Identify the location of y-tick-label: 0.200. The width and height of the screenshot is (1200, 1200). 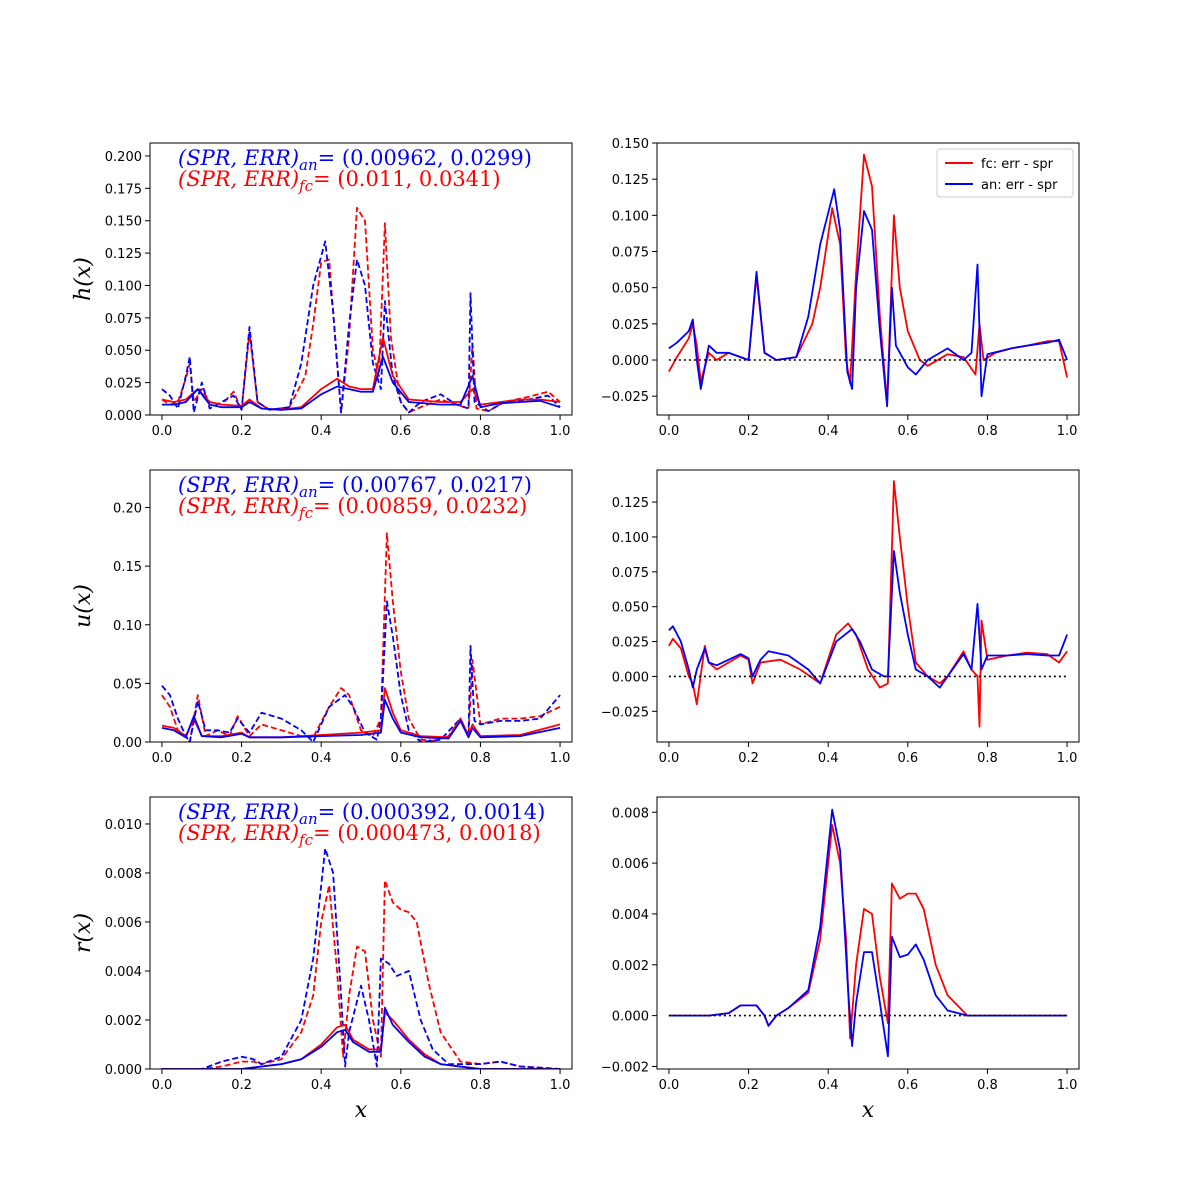
(123, 157).